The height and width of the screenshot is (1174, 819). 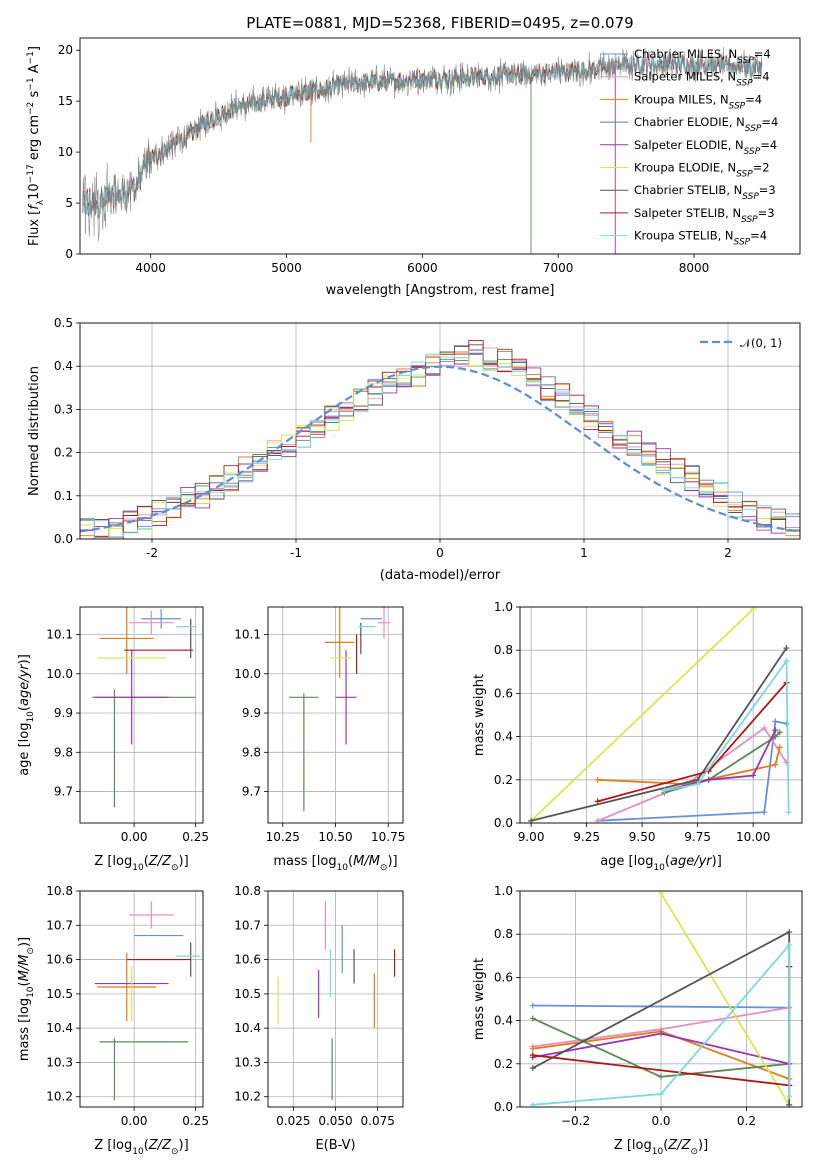 What do you see at coordinates (479, 715) in the screenshot?
I see `y-axis-label: mass weight` at bounding box center [479, 715].